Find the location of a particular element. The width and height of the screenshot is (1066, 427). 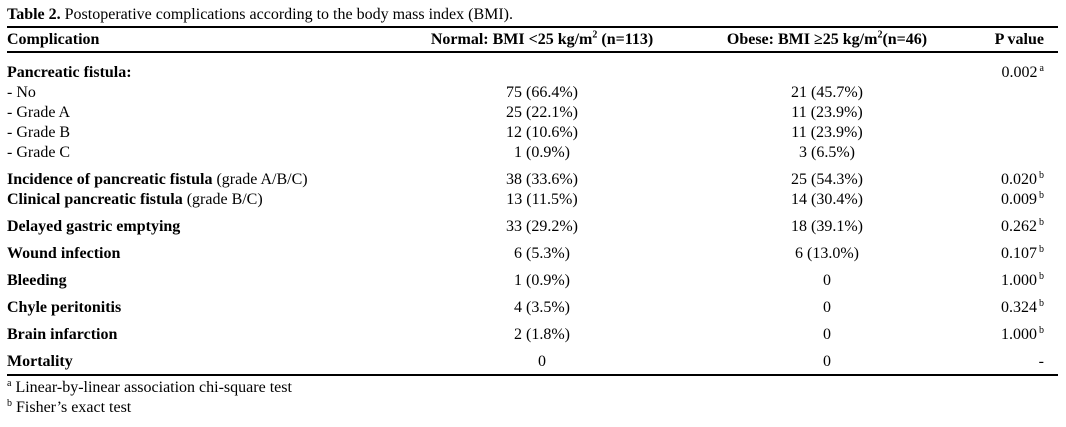

normal-count-cell: 38 (33.6%) is located at coordinates (542, 179).